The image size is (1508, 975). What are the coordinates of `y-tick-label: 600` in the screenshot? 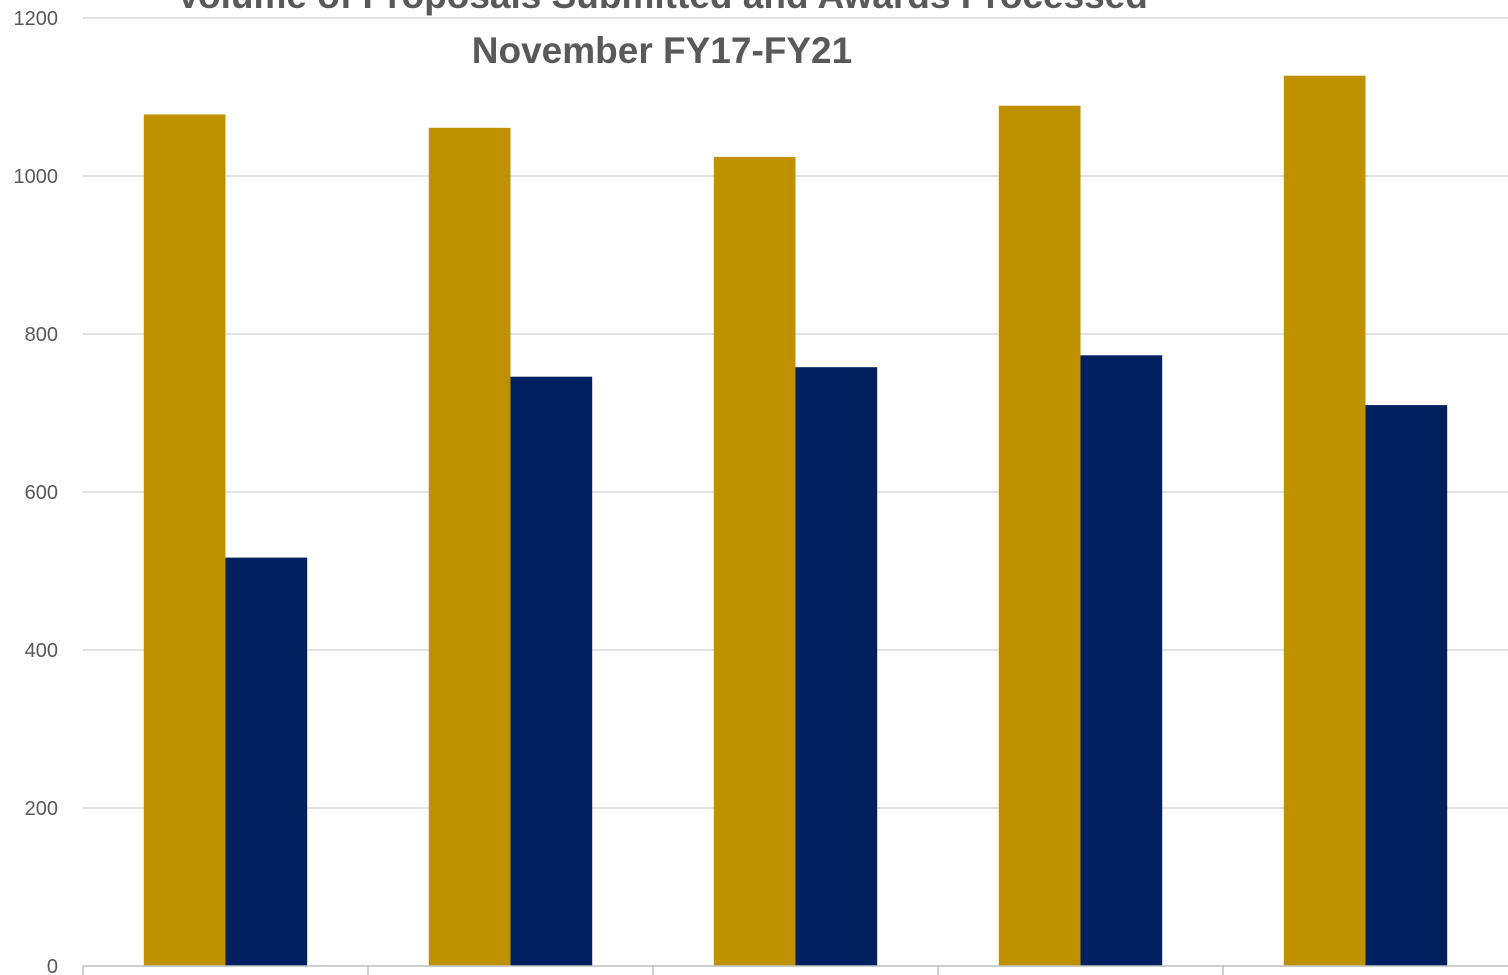 It's located at (41, 493).